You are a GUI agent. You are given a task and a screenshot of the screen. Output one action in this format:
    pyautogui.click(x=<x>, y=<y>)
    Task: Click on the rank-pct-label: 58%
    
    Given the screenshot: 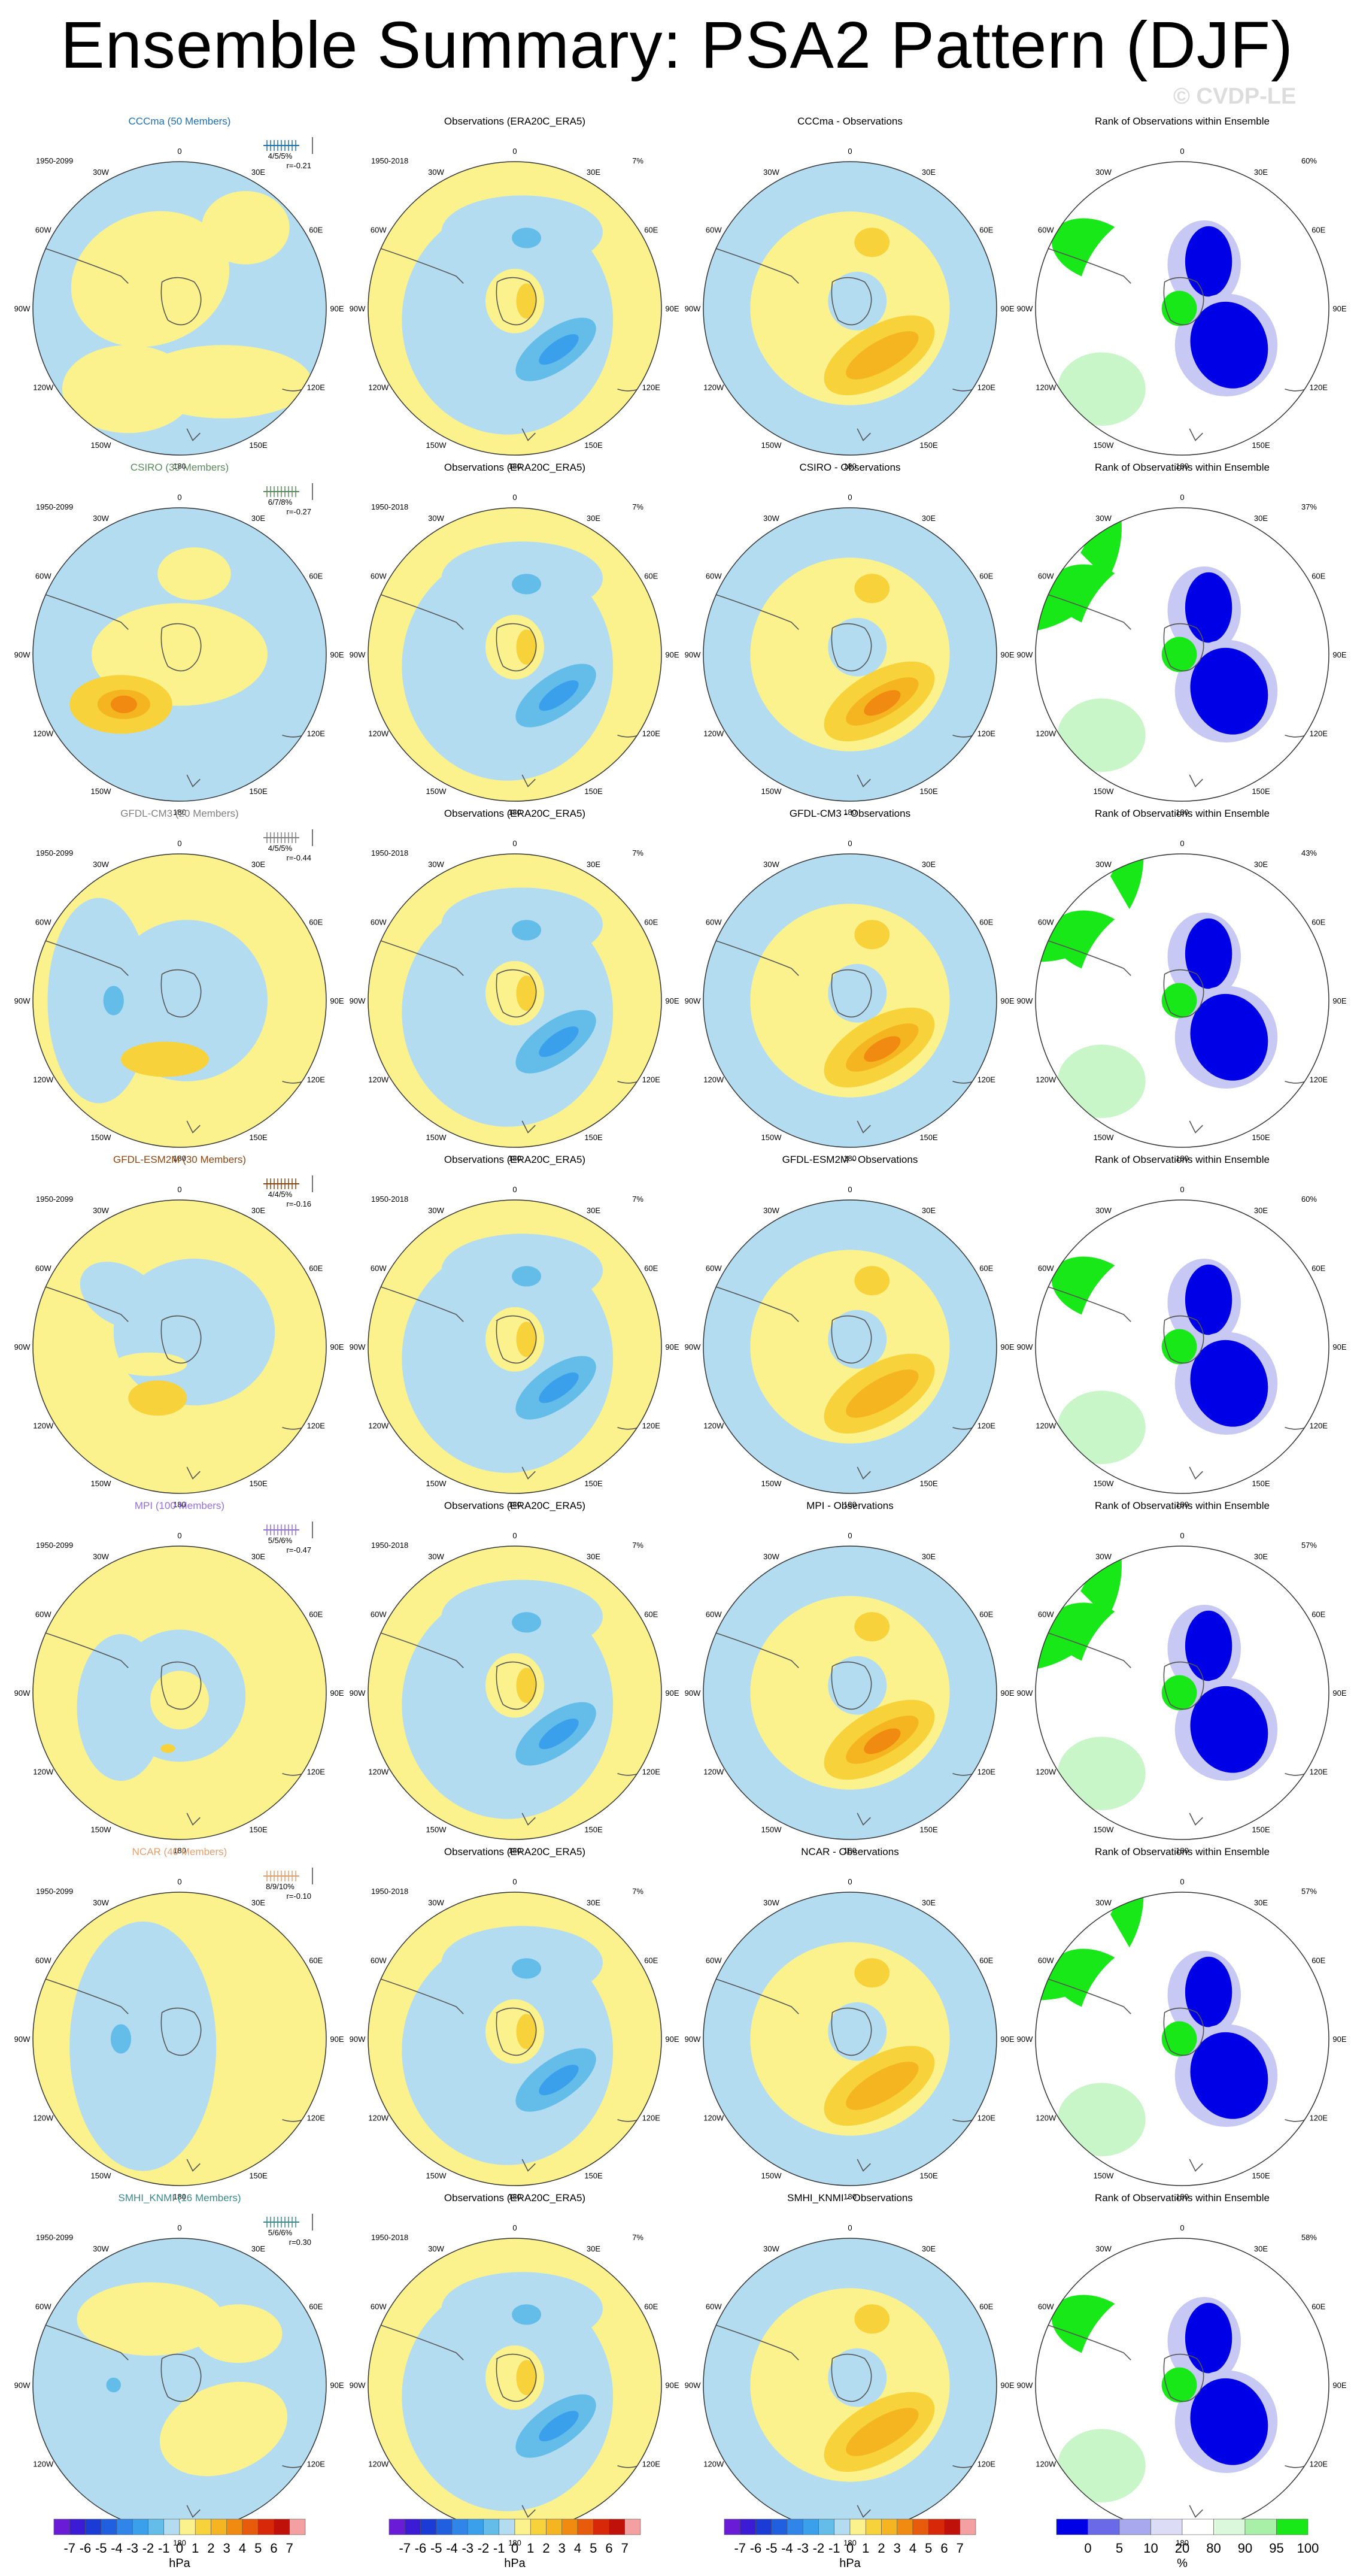 What is the action you would take?
    pyautogui.click(x=1309, y=2237)
    